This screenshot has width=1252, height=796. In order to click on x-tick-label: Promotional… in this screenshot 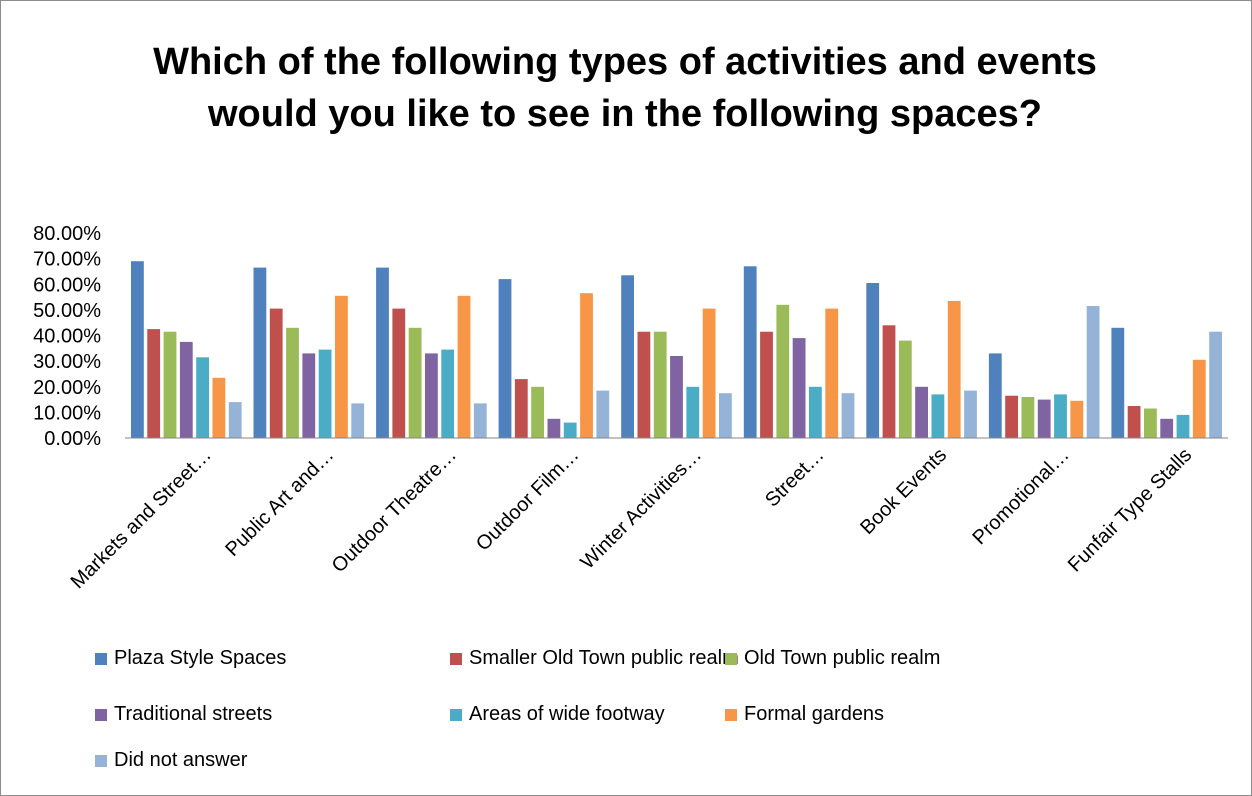, I will do `click(1021, 496)`.